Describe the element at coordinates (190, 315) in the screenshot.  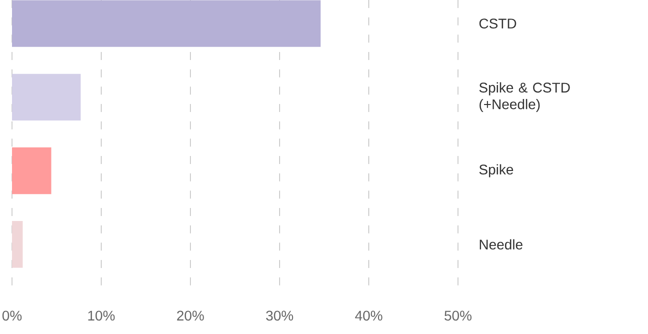
I see `x-tick-label: 20%` at that location.